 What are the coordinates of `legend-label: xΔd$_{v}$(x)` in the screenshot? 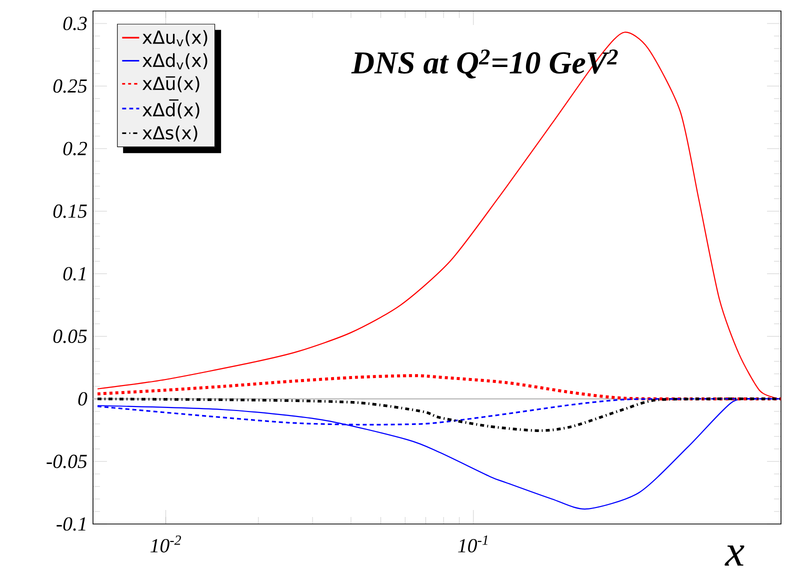 It's located at (175, 61).